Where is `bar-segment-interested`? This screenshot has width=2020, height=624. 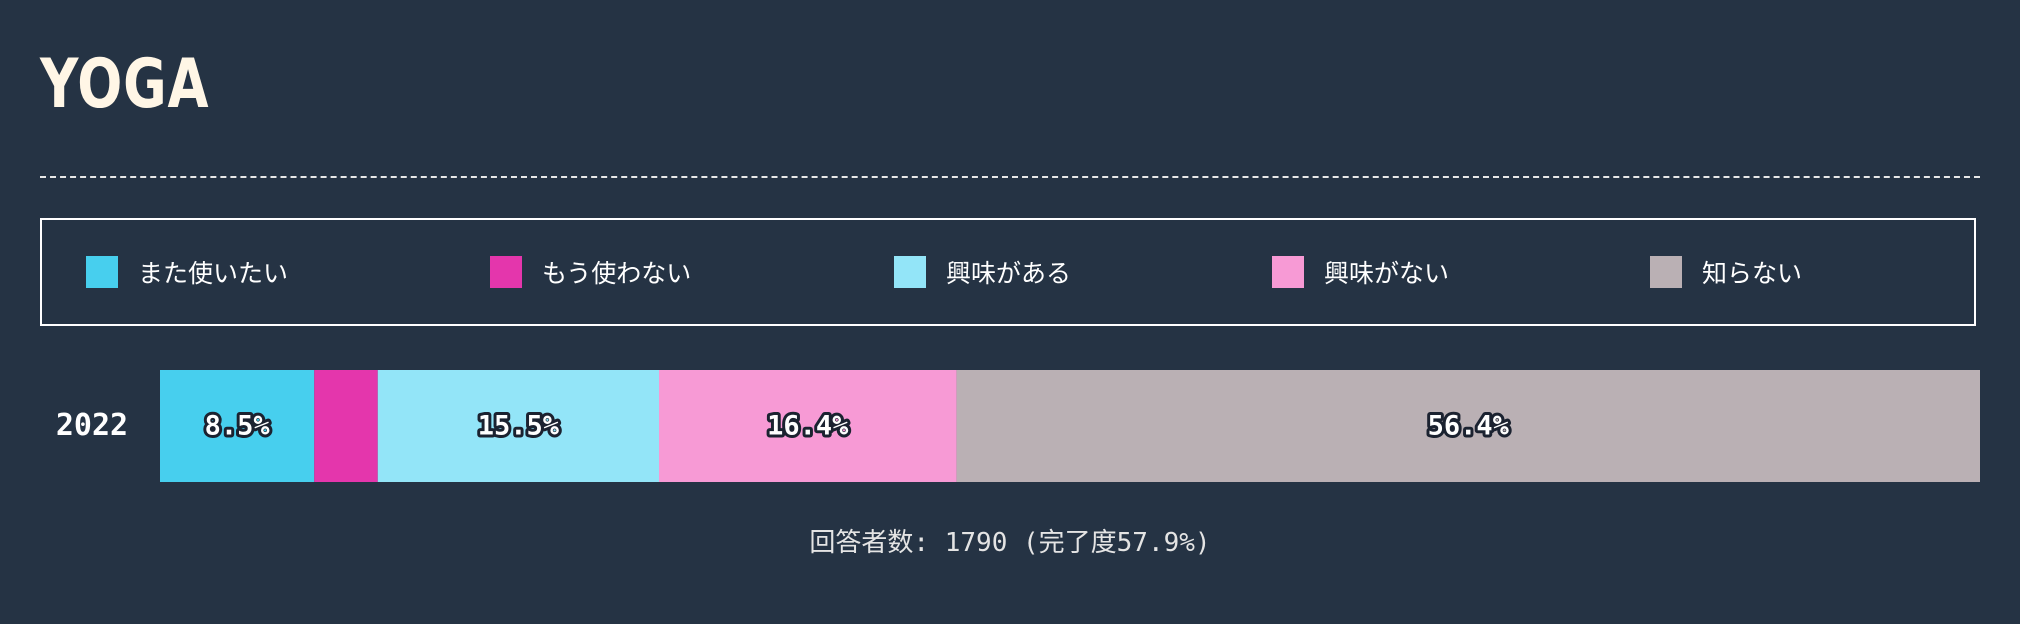
bar-segment-interested is located at coordinates (518, 426).